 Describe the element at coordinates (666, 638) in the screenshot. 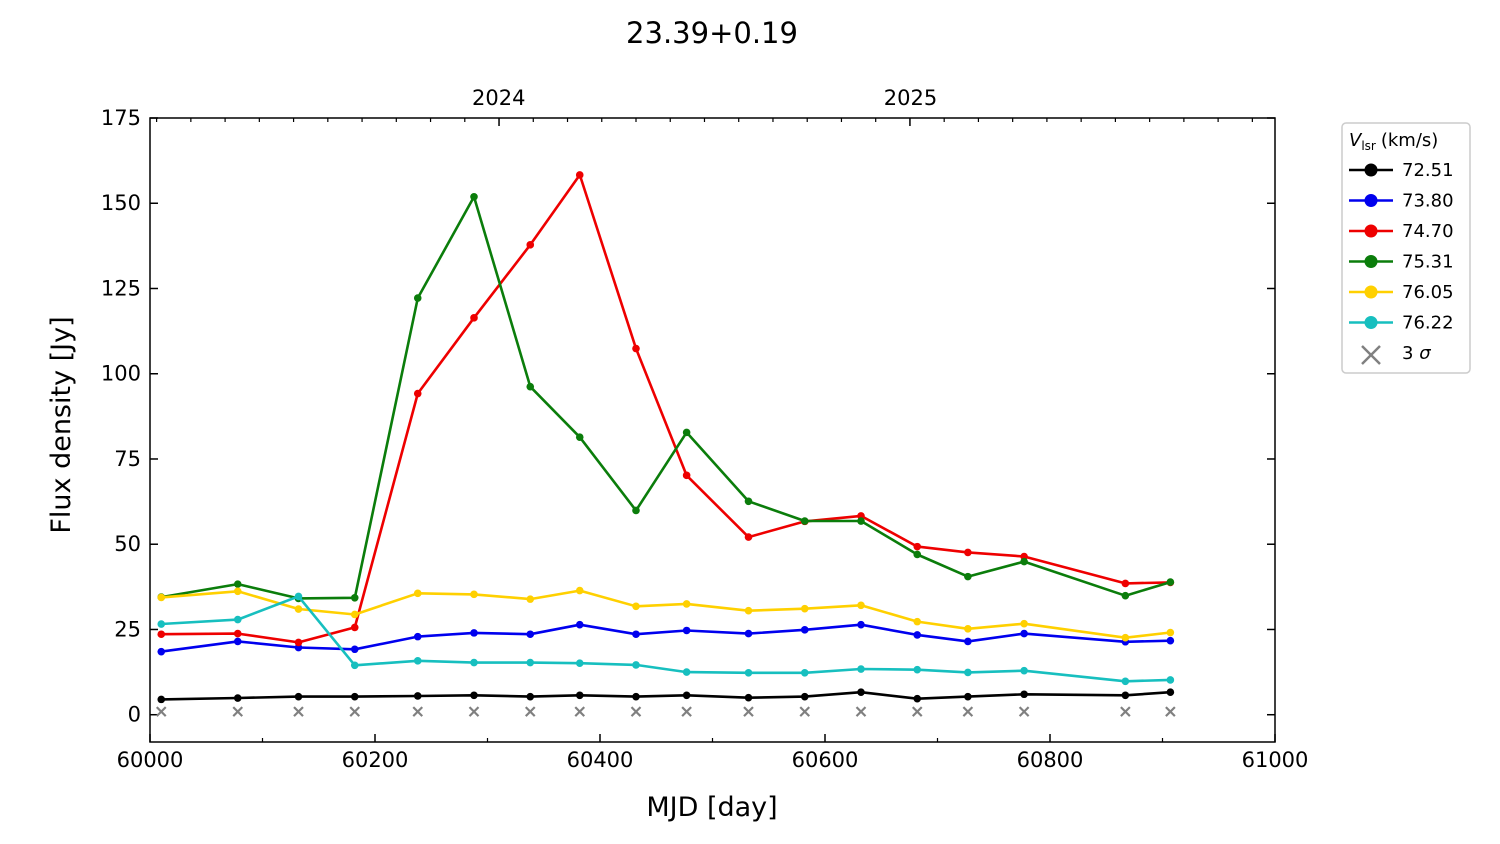

I see `series-line-73.80` at that location.